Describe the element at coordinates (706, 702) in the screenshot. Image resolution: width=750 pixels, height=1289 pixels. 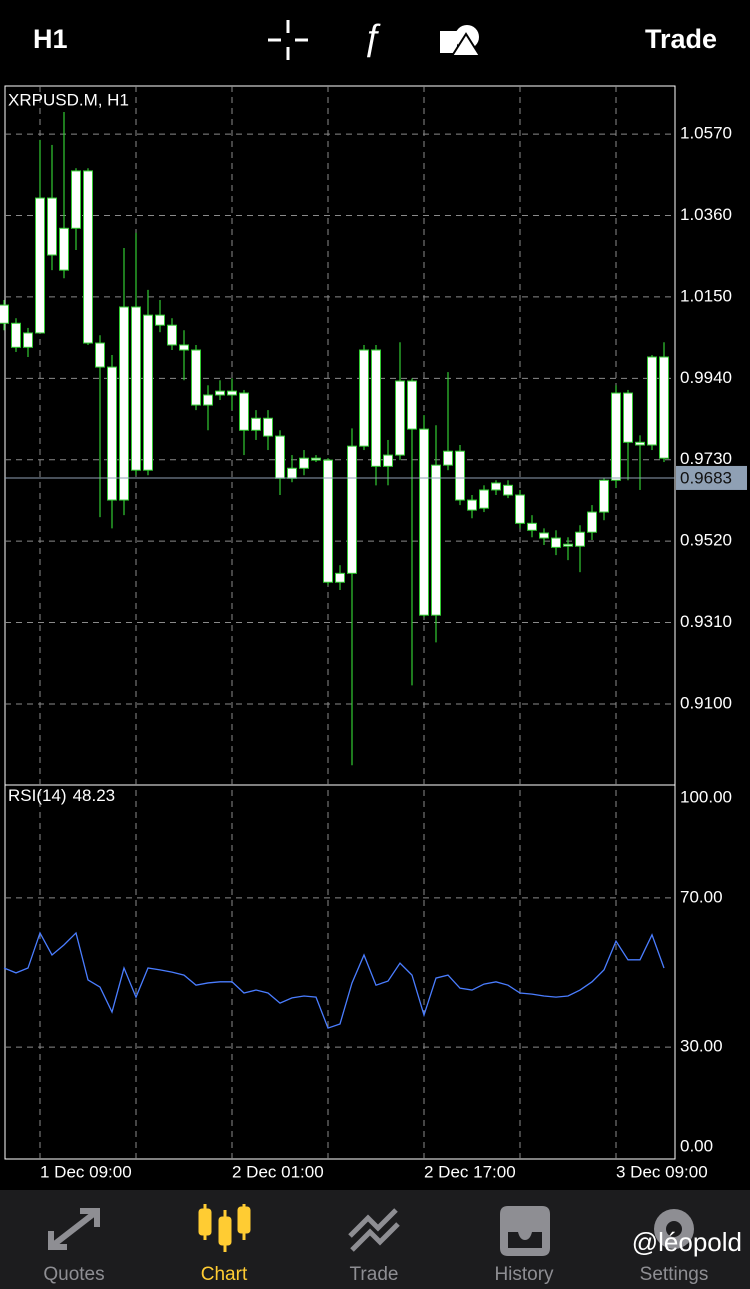
I see `y-tick-label: 0.9100` at that location.